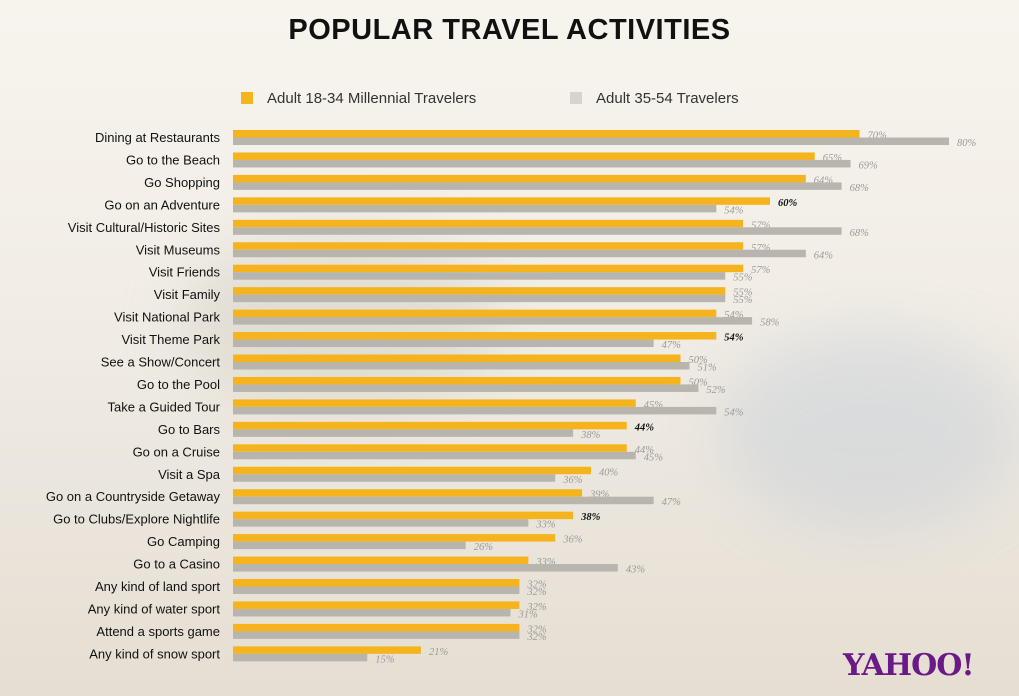  I want to click on category-label: Go to a Casino, so click(176, 564).